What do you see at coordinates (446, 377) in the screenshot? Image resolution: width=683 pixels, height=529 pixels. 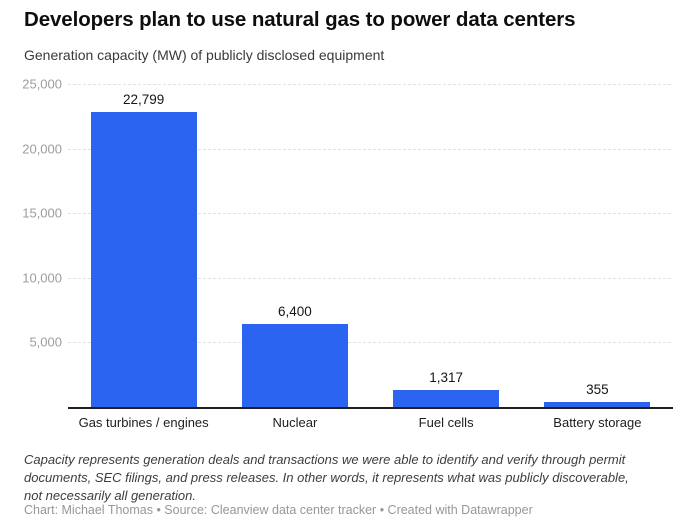 I see `bar-value-label: 1,317` at bounding box center [446, 377].